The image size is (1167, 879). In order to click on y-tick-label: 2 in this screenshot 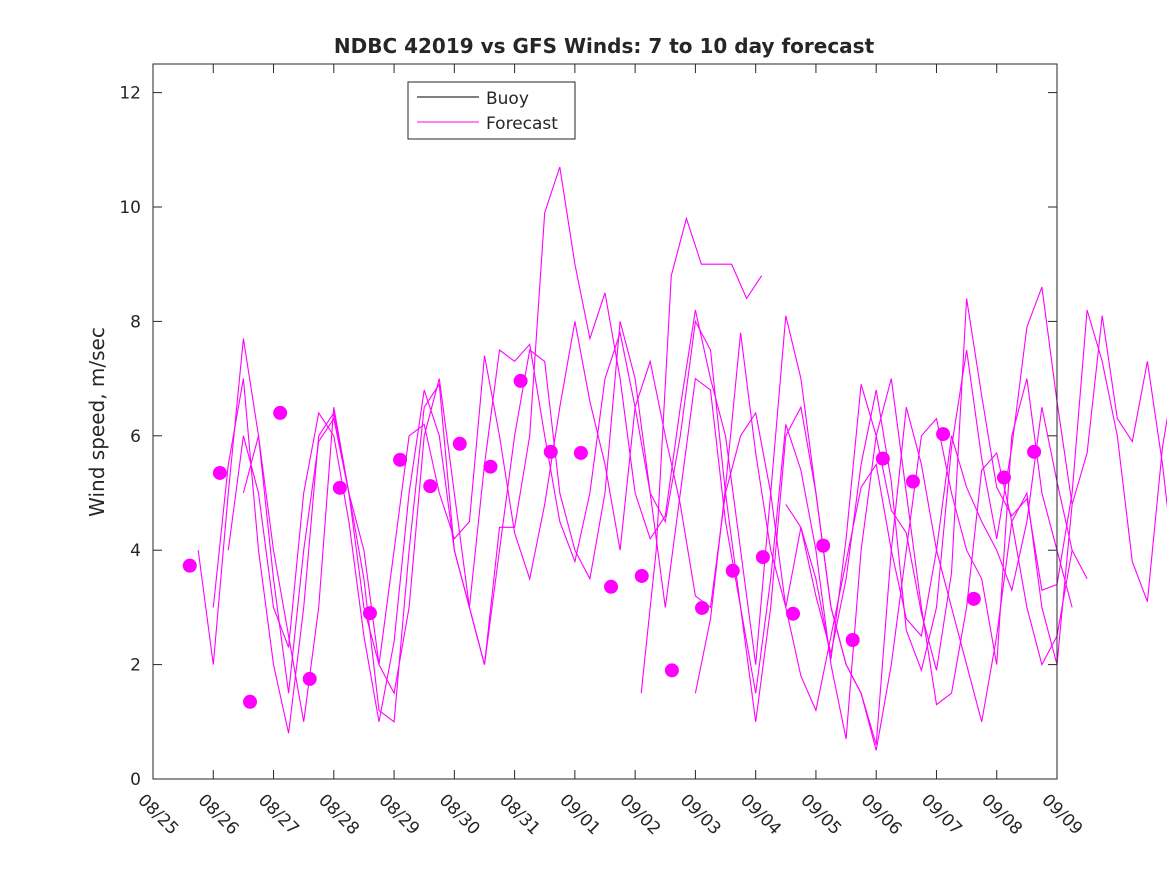, I will do `click(135, 666)`.